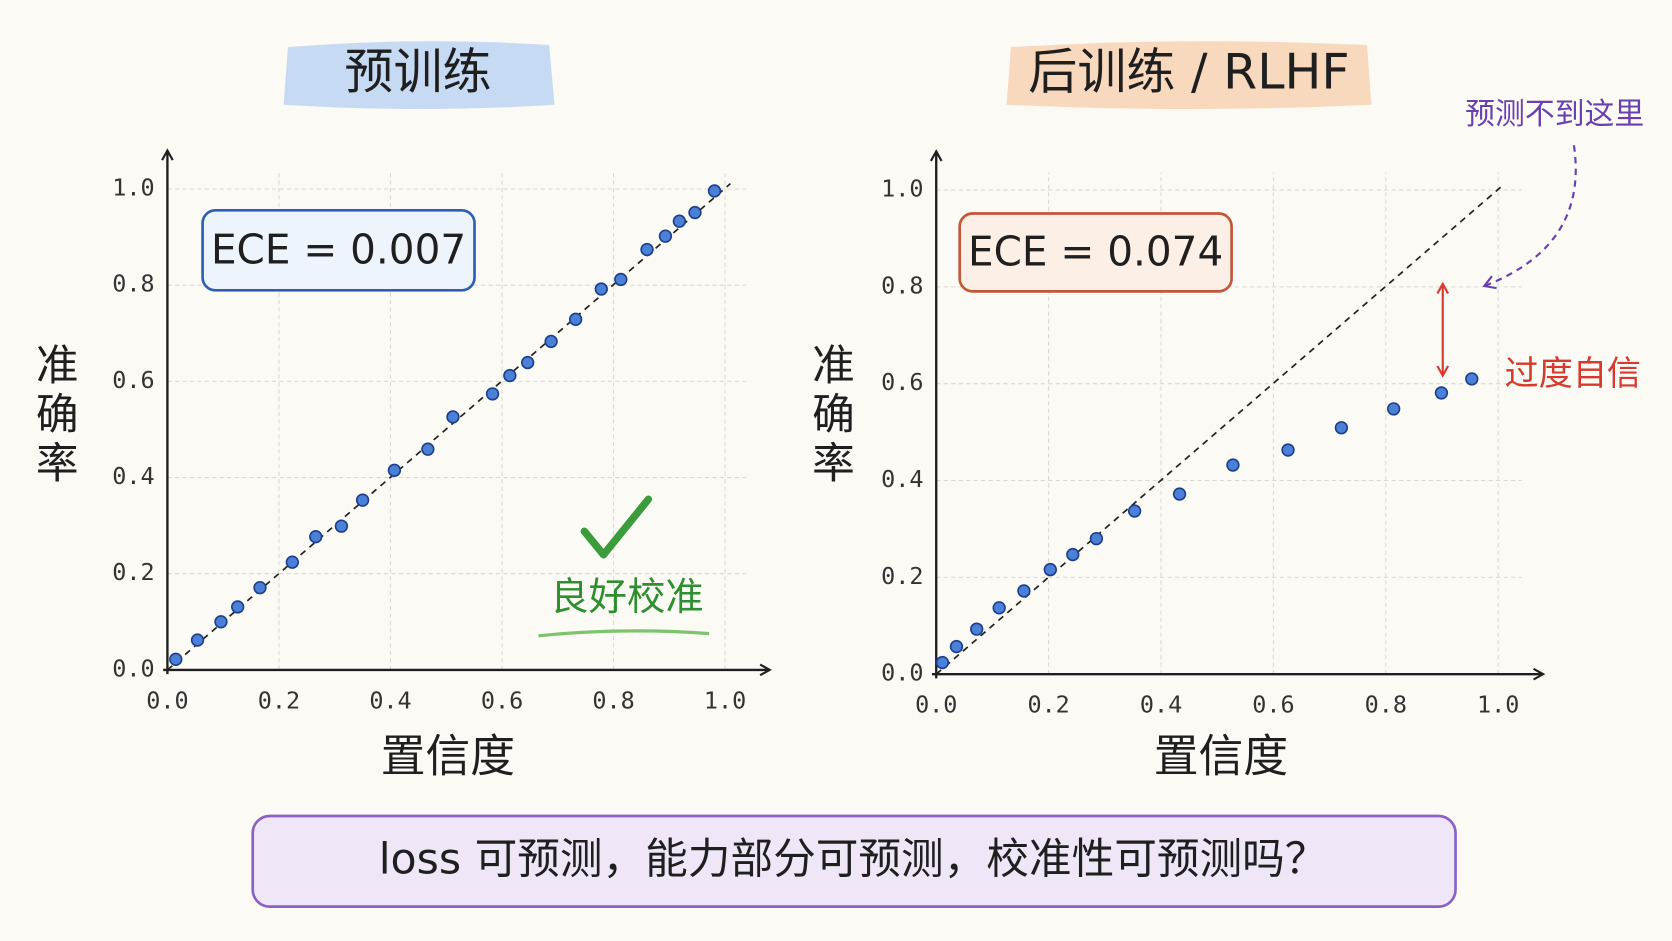 This screenshot has height=941, width=1672. Describe the element at coordinates (616, 527) in the screenshot. I see `check-mark` at that location.